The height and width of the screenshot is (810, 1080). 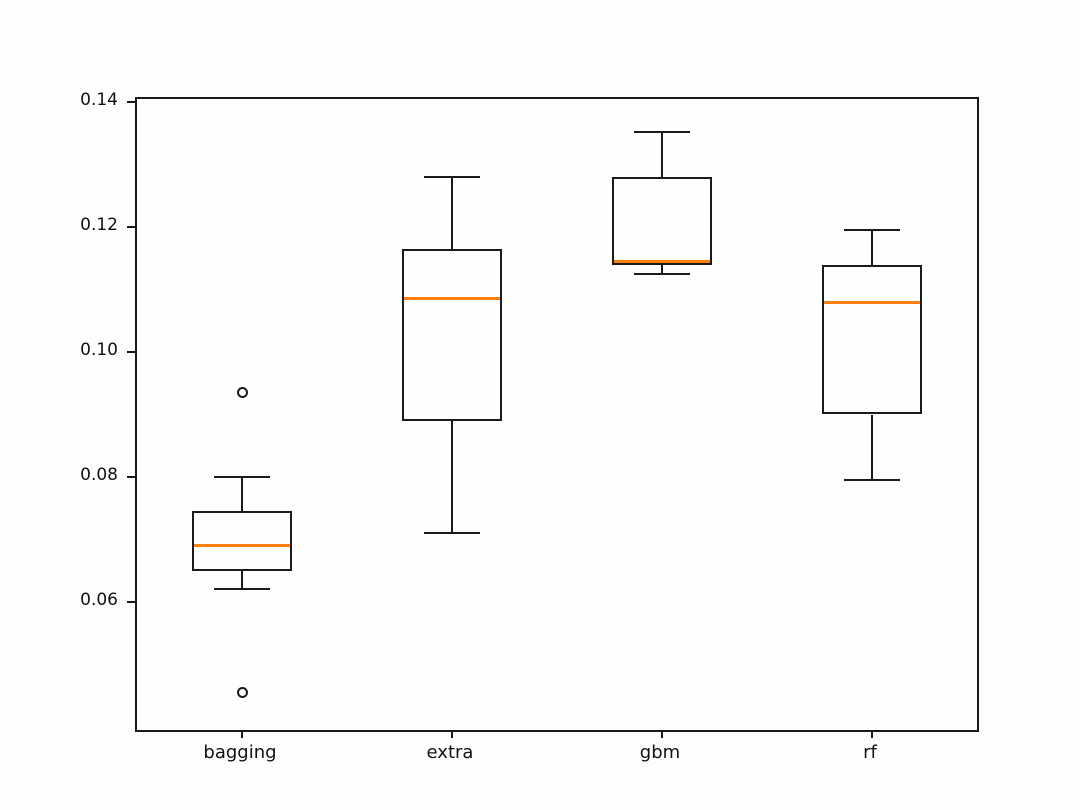 What do you see at coordinates (242, 580) in the screenshot?
I see `whisker-lower-bagging` at bounding box center [242, 580].